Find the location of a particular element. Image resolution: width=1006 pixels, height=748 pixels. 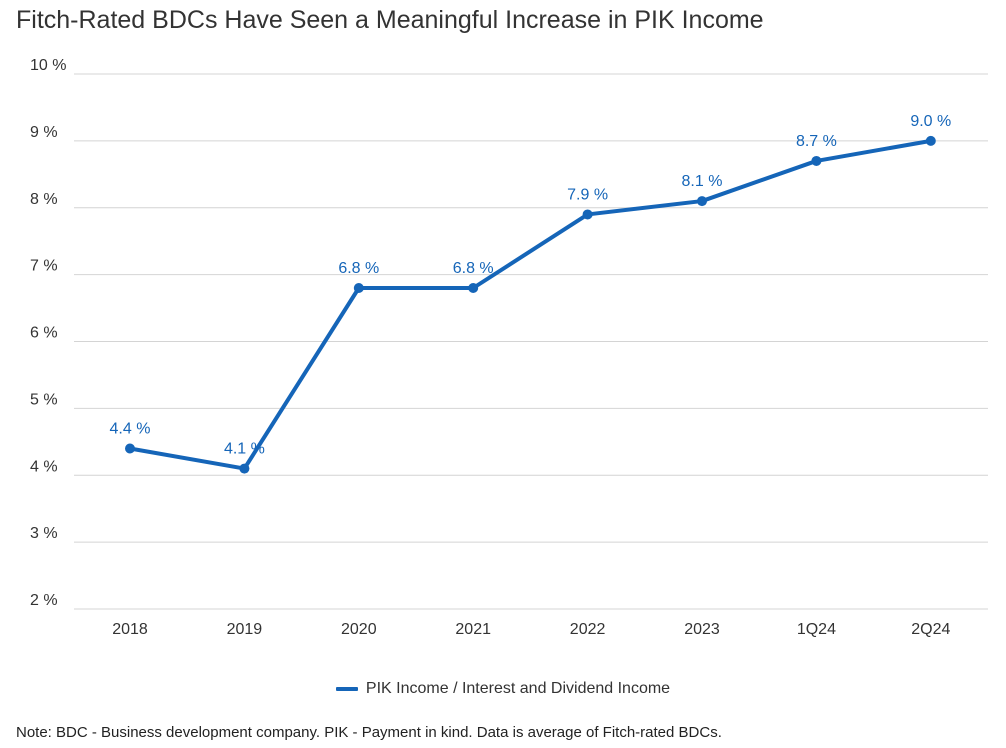

y-tick-label: 9 % is located at coordinates (44, 132).